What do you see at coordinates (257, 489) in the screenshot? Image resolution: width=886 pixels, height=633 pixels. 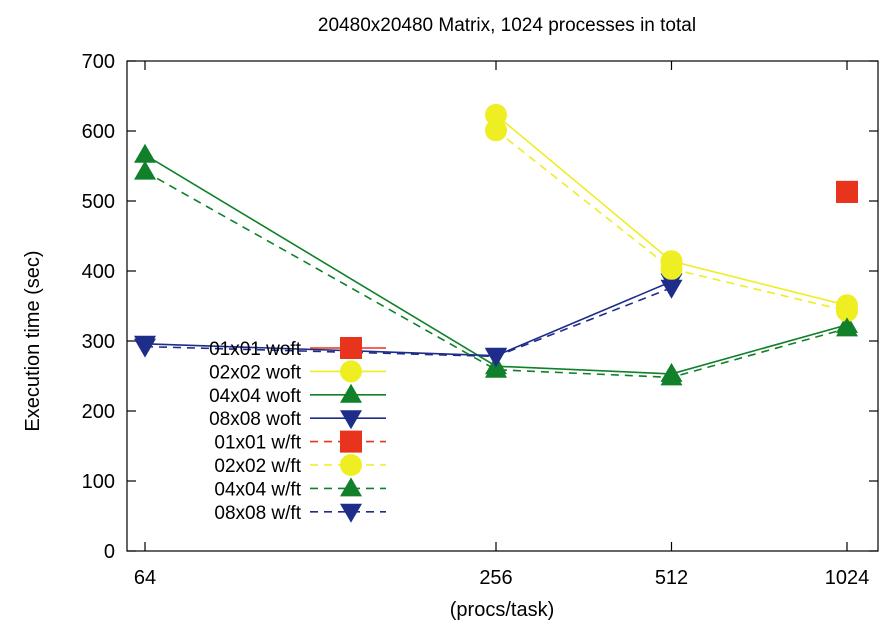 I see `legend-label: 04x04 w/ft` at bounding box center [257, 489].